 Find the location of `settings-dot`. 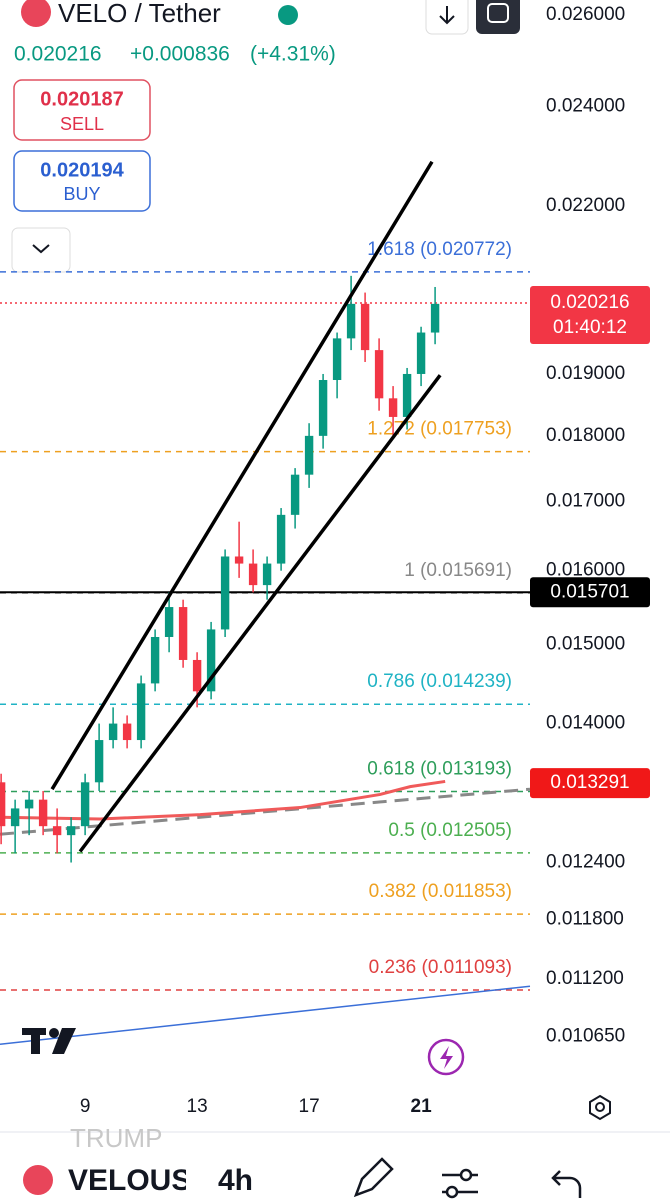

settings-dot is located at coordinates (600, 1107).